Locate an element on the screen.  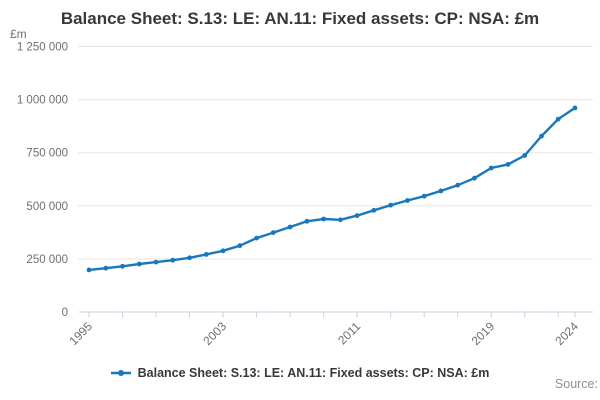
y-axis-tick-label: 750 000 is located at coordinates (47, 154).